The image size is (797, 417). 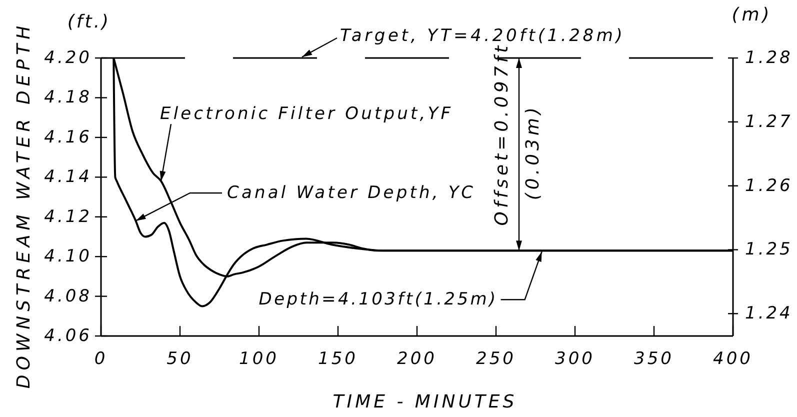 What do you see at coordinates (68, 98) in the screenshot?
I see `y-tick-label: 4.18` at bounding box center [68, 98].